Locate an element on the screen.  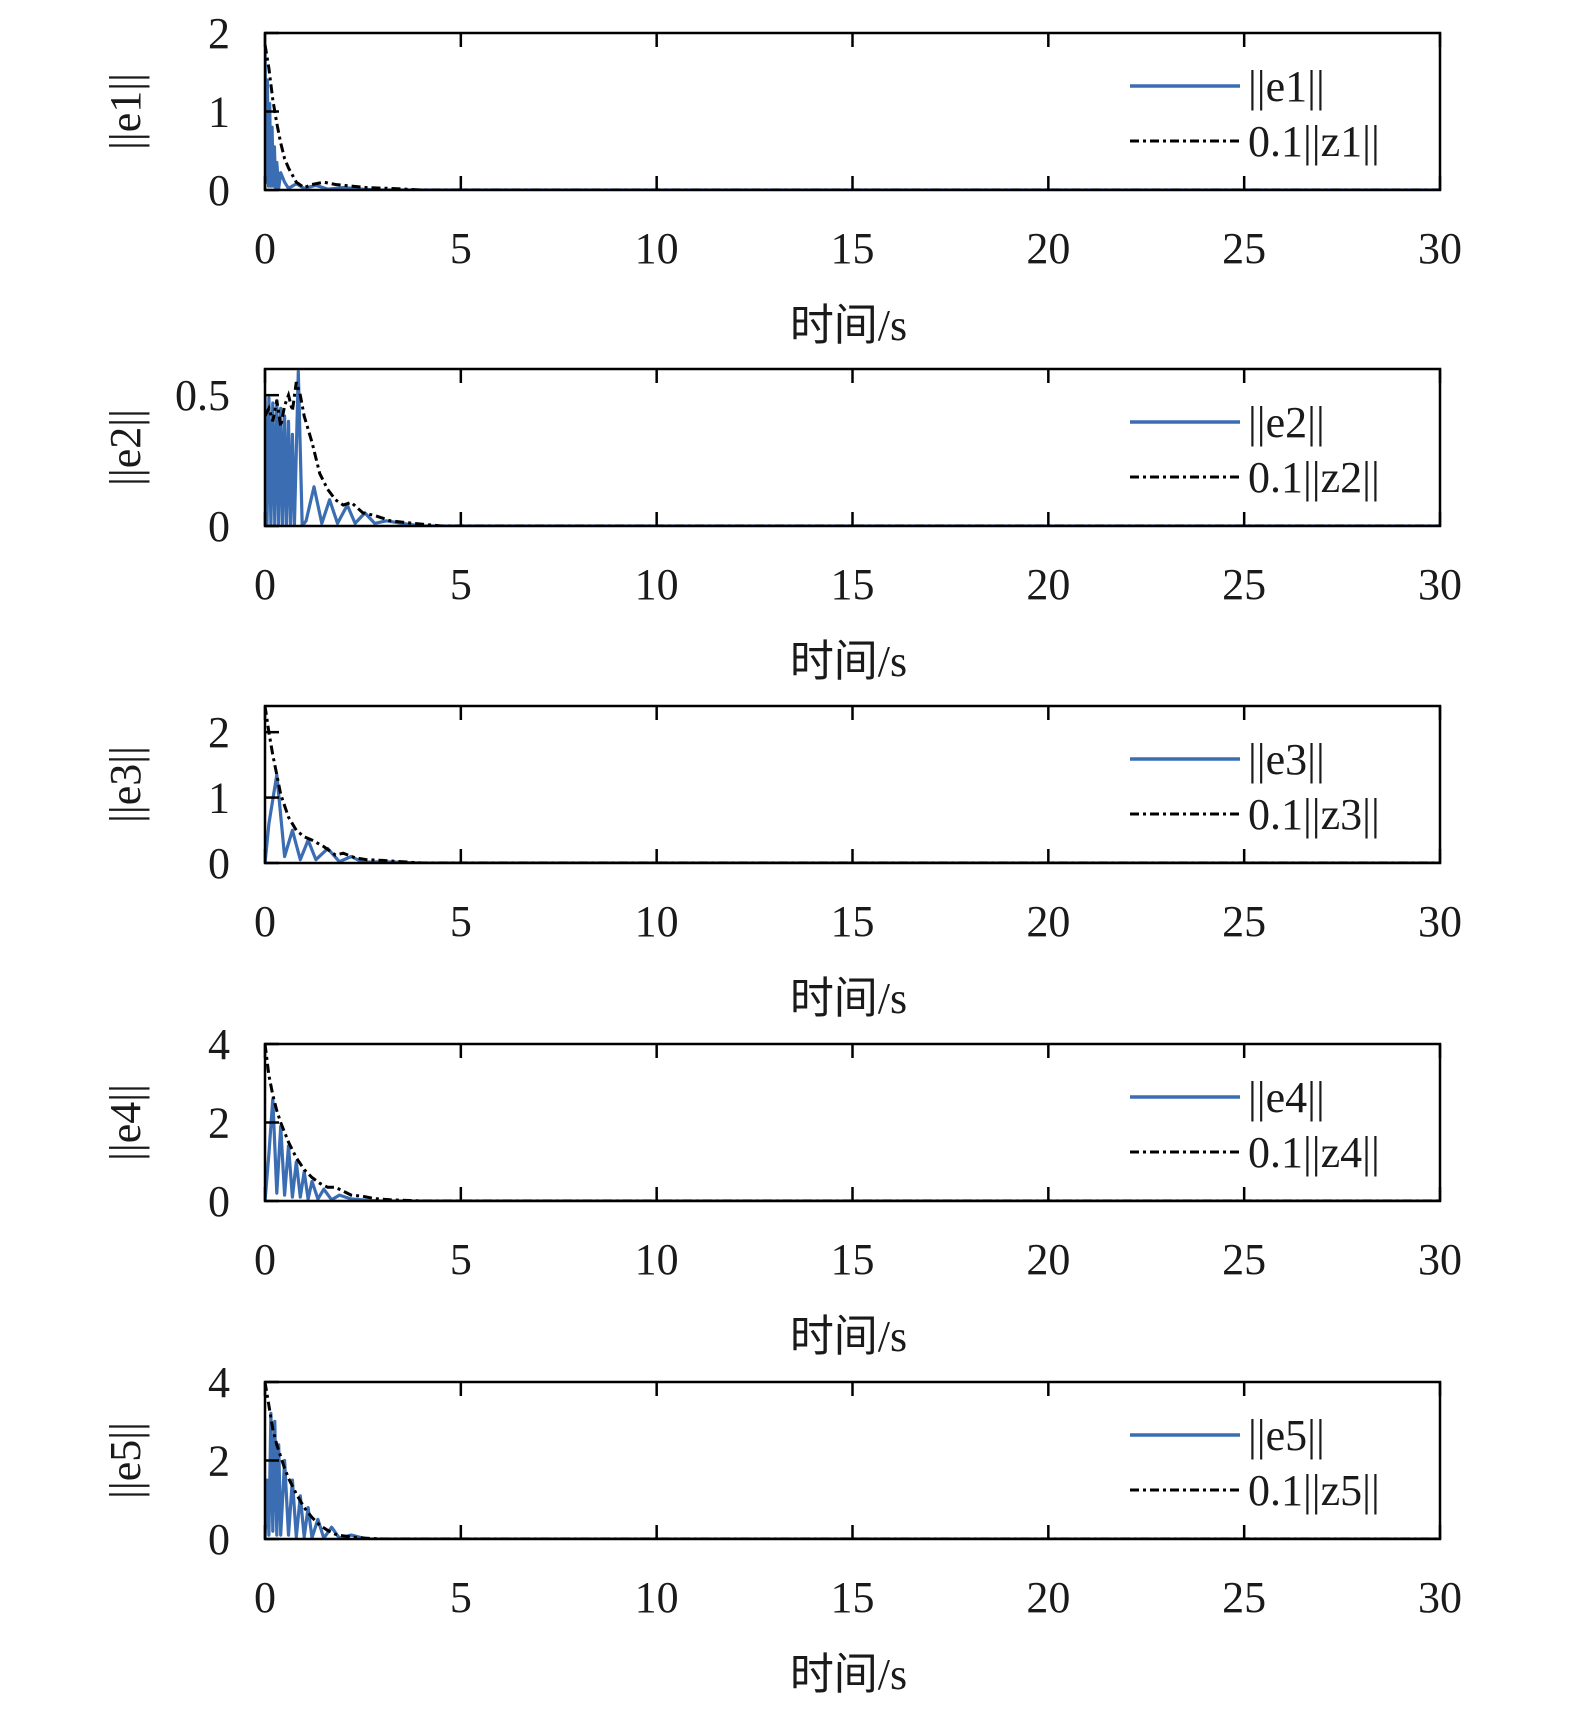
y-axis-label: ||e5|| is located at coordinates (125, 1460).